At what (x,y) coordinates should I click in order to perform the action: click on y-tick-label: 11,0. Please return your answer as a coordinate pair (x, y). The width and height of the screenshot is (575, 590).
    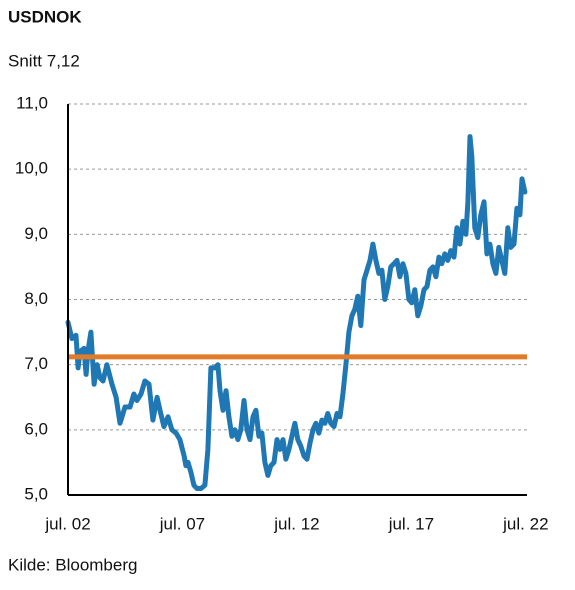
    Looking at the image, I should click on (32, 102).